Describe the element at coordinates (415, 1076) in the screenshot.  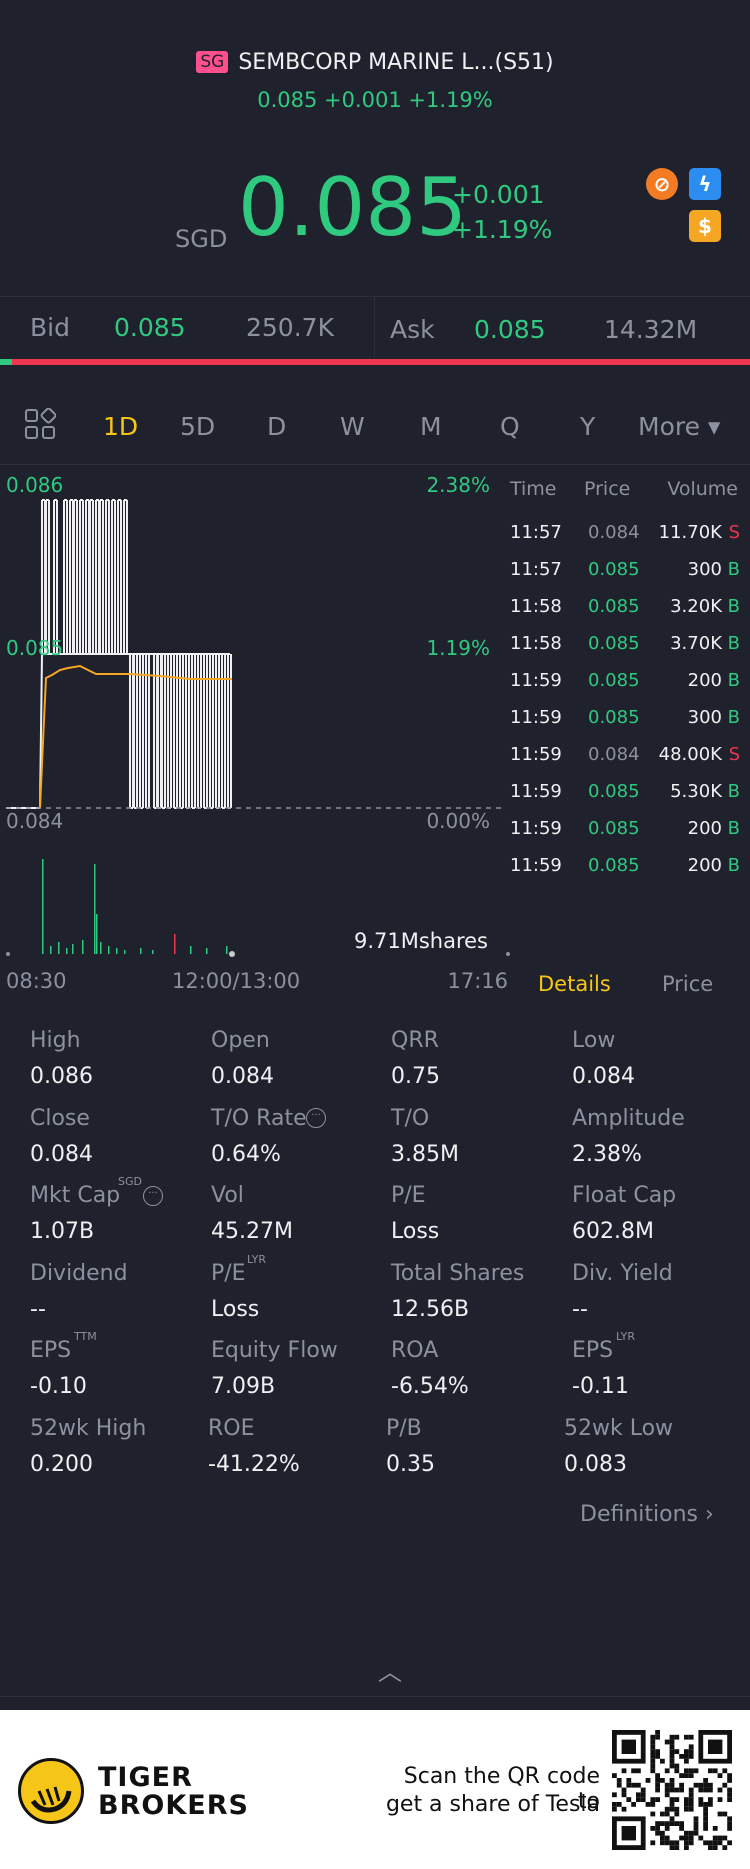
I see `stat-value: 0.75` at that location.